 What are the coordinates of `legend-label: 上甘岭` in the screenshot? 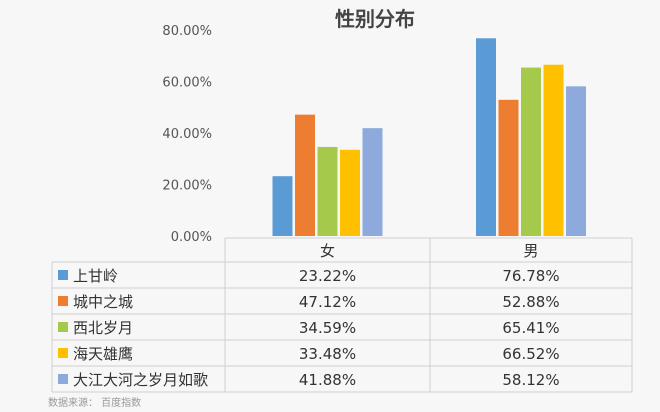 It's located at (95, 276).